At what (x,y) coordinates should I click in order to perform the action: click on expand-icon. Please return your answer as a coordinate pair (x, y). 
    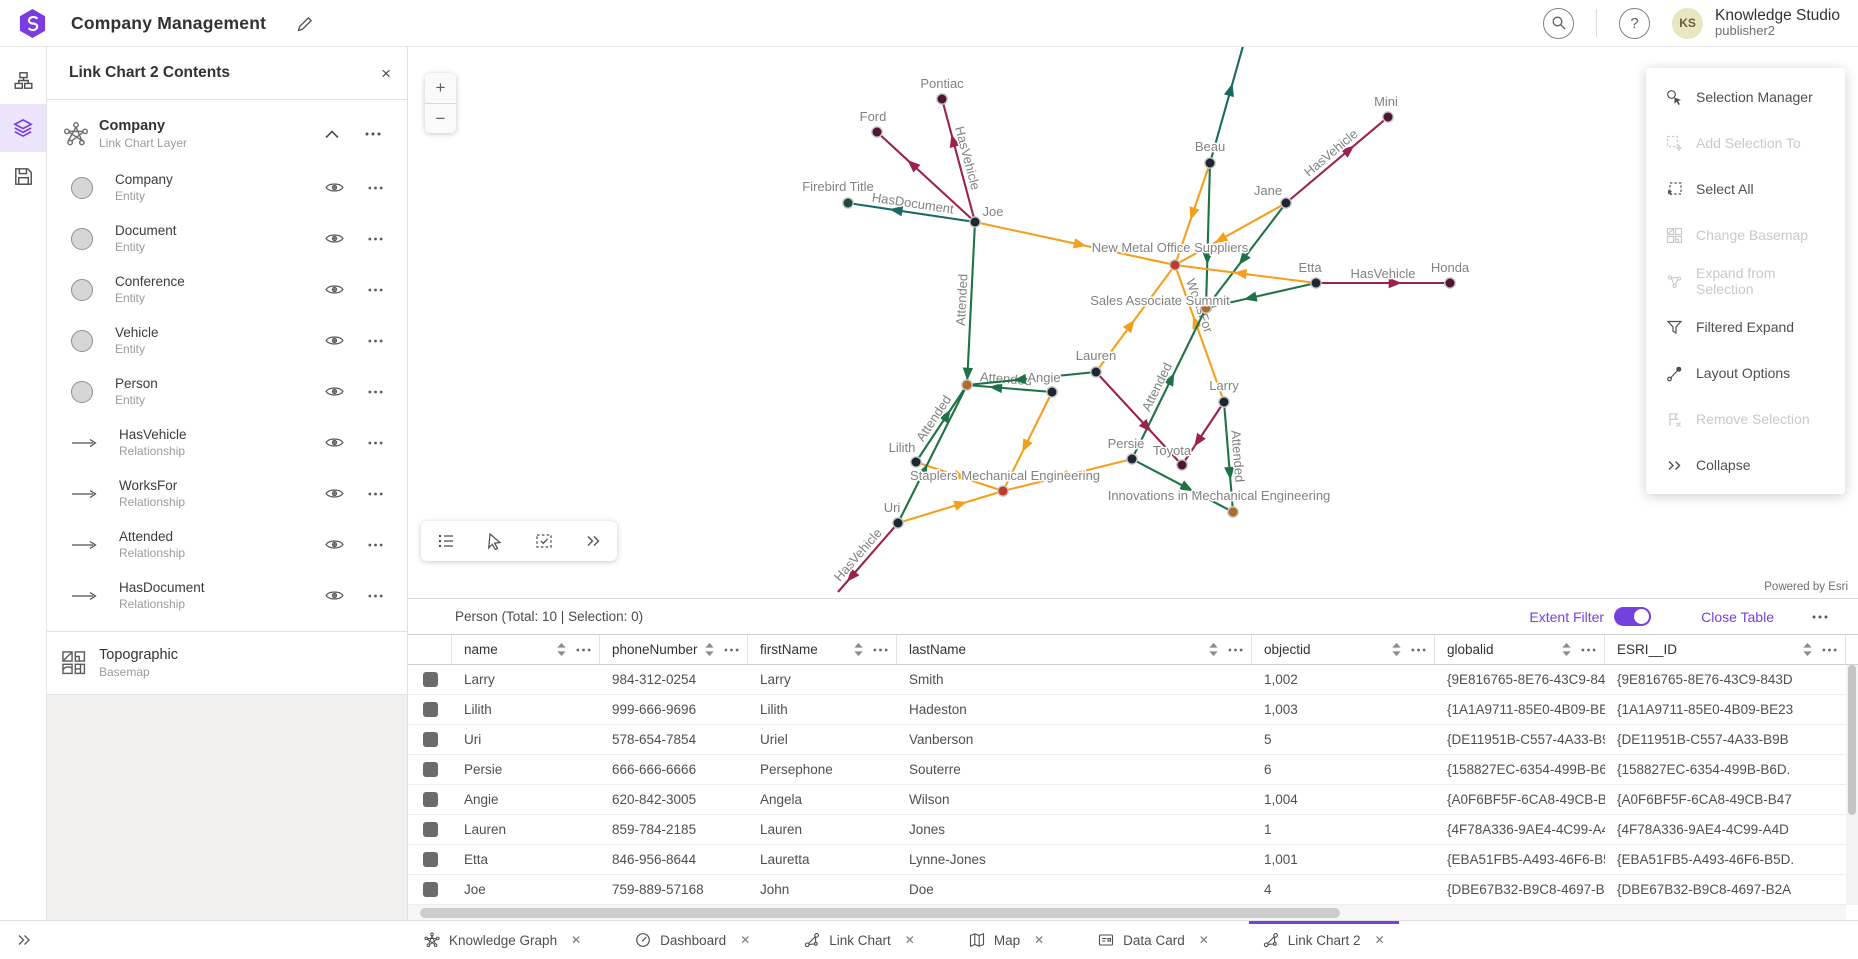
    Looking at the image, I should click on (593, 541).